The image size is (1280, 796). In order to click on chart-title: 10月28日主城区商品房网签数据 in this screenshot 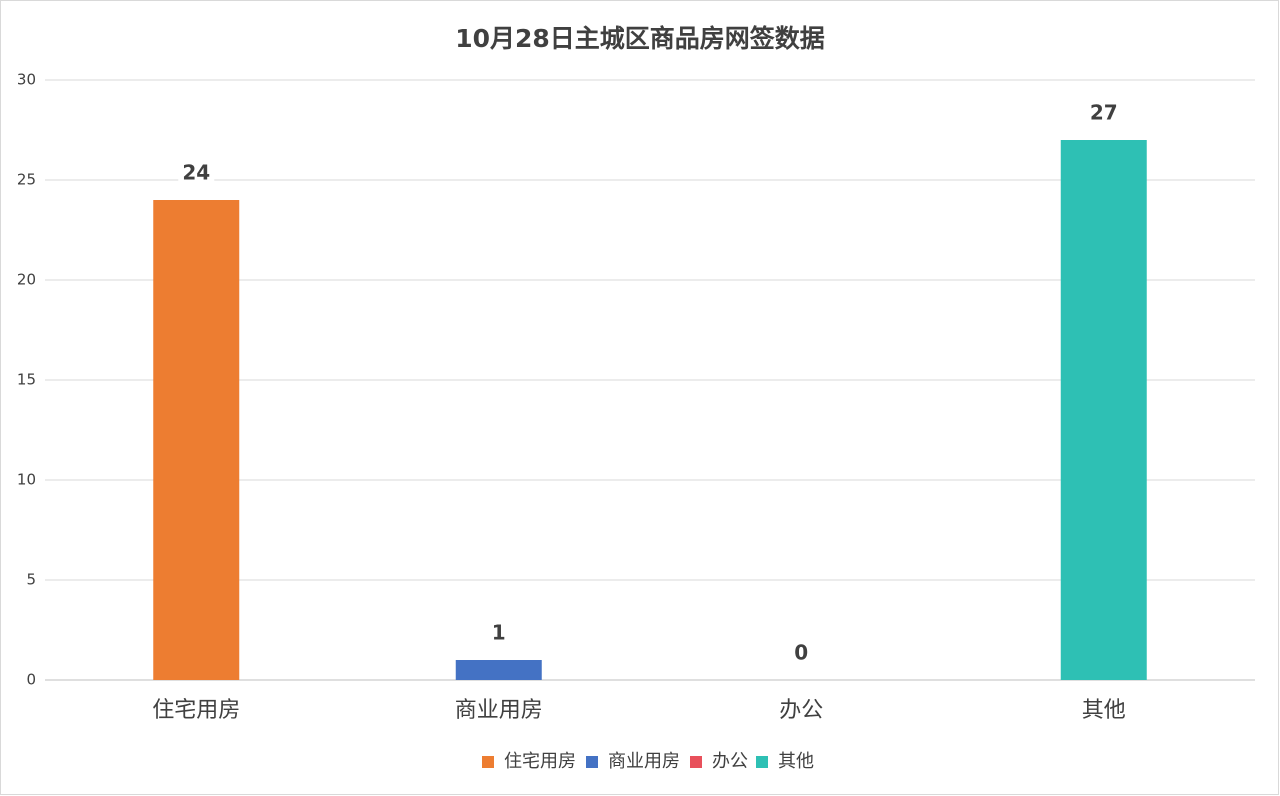, I will do `click(640, 38)`.